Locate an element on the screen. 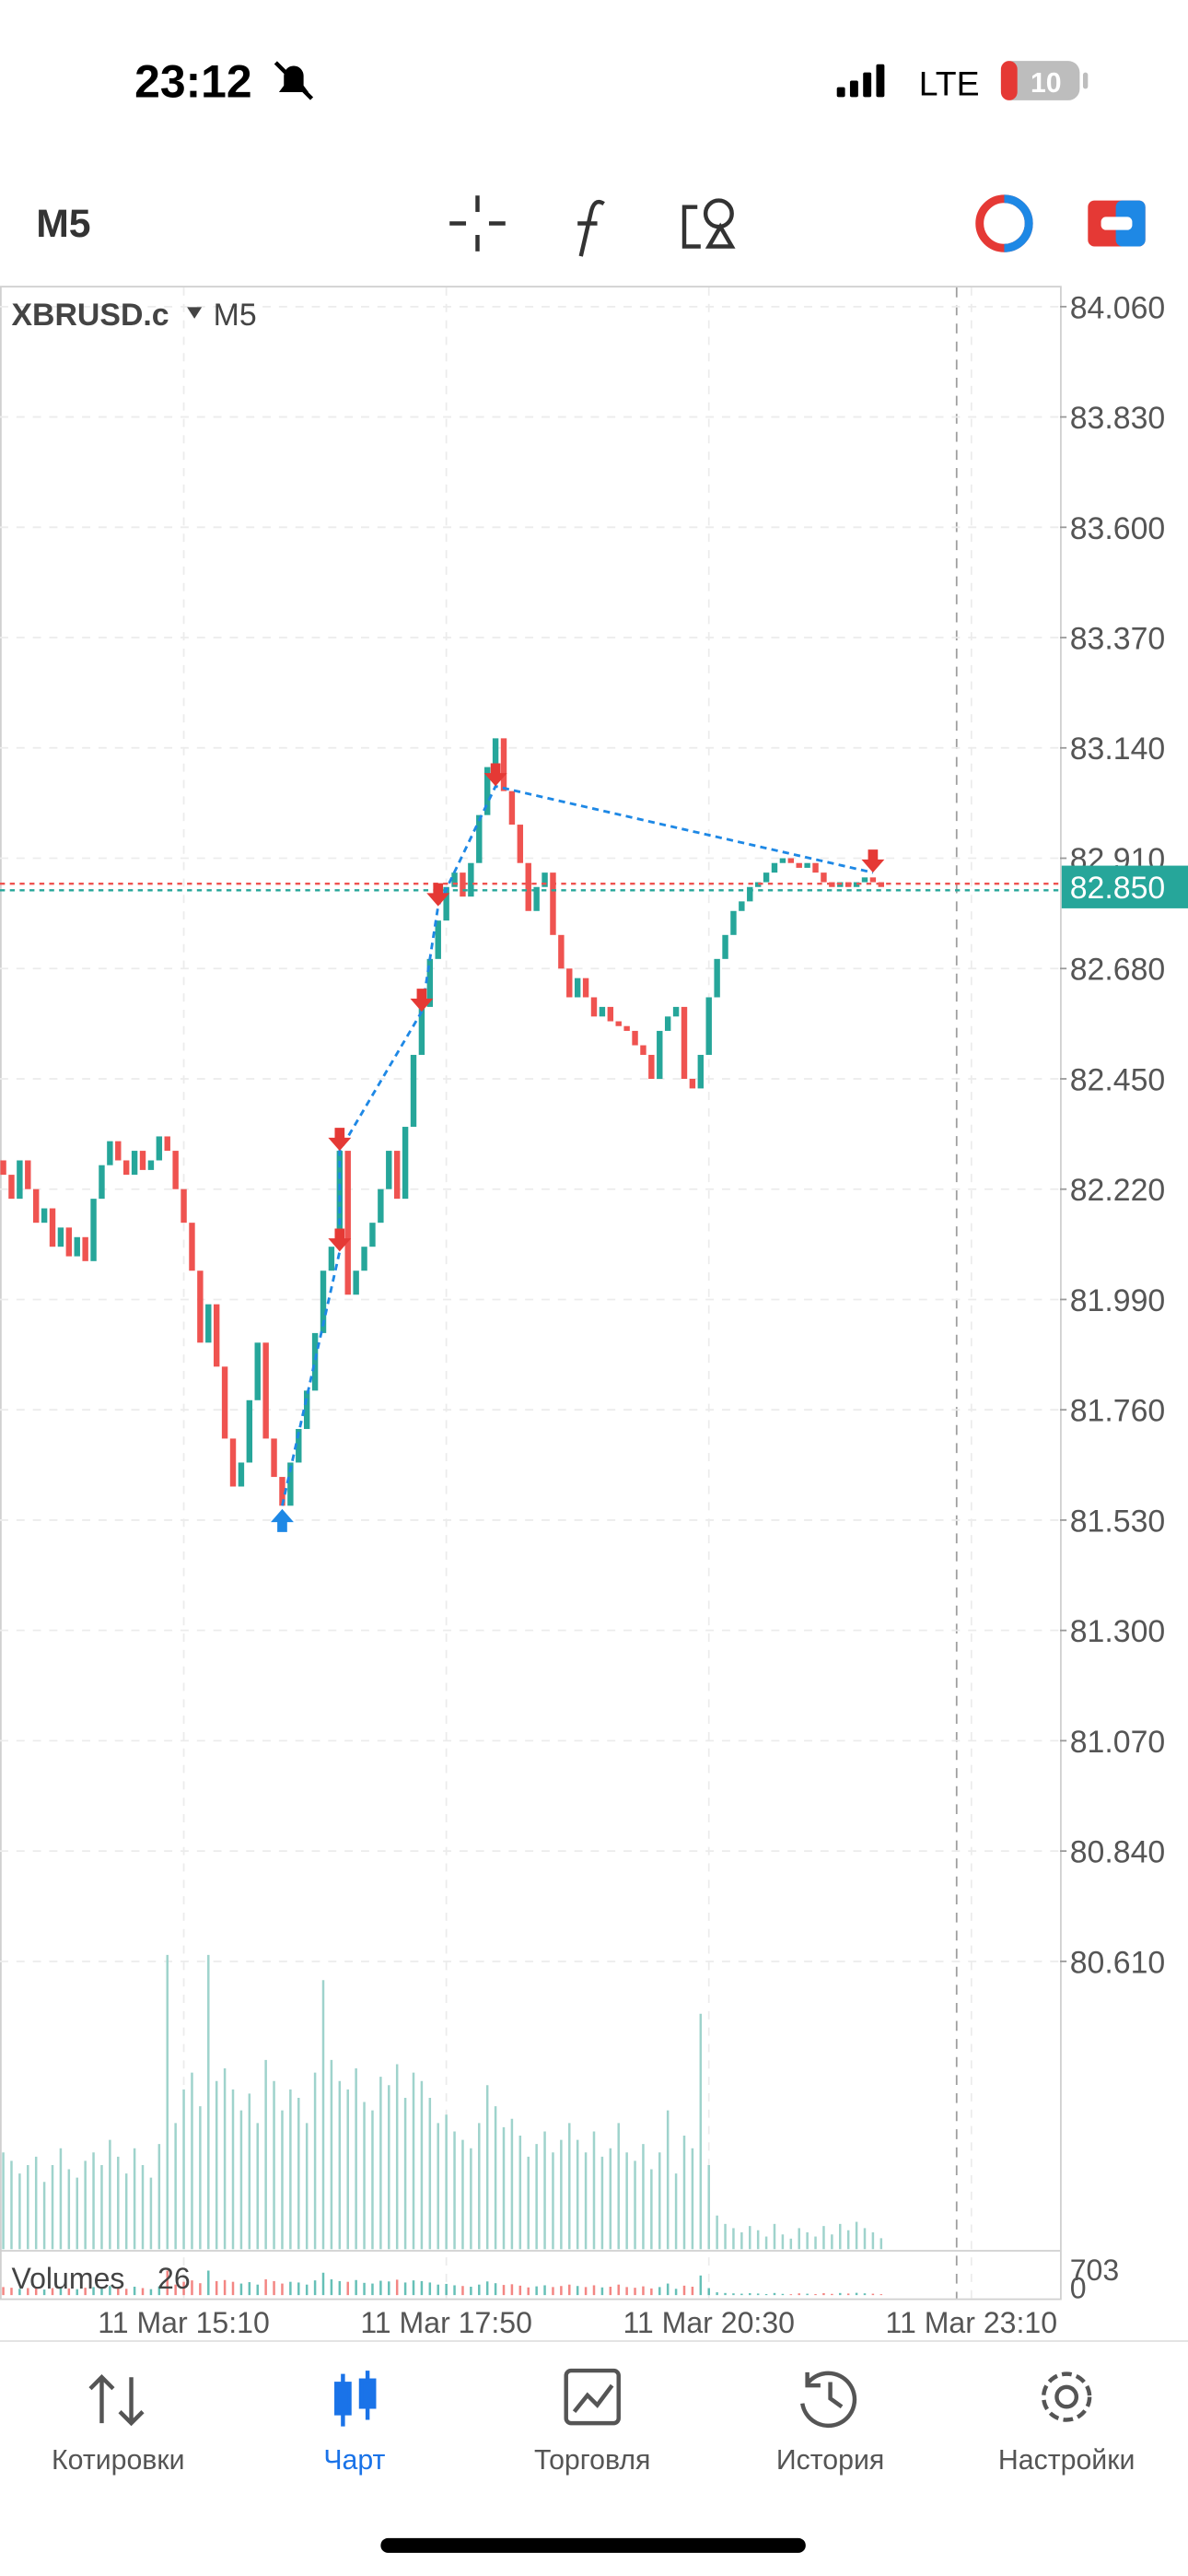 Image resolution: width=1188 pixels, height=2576 pixels. y-tick-label: 82.220 is located at coordinates (1118, 1190).